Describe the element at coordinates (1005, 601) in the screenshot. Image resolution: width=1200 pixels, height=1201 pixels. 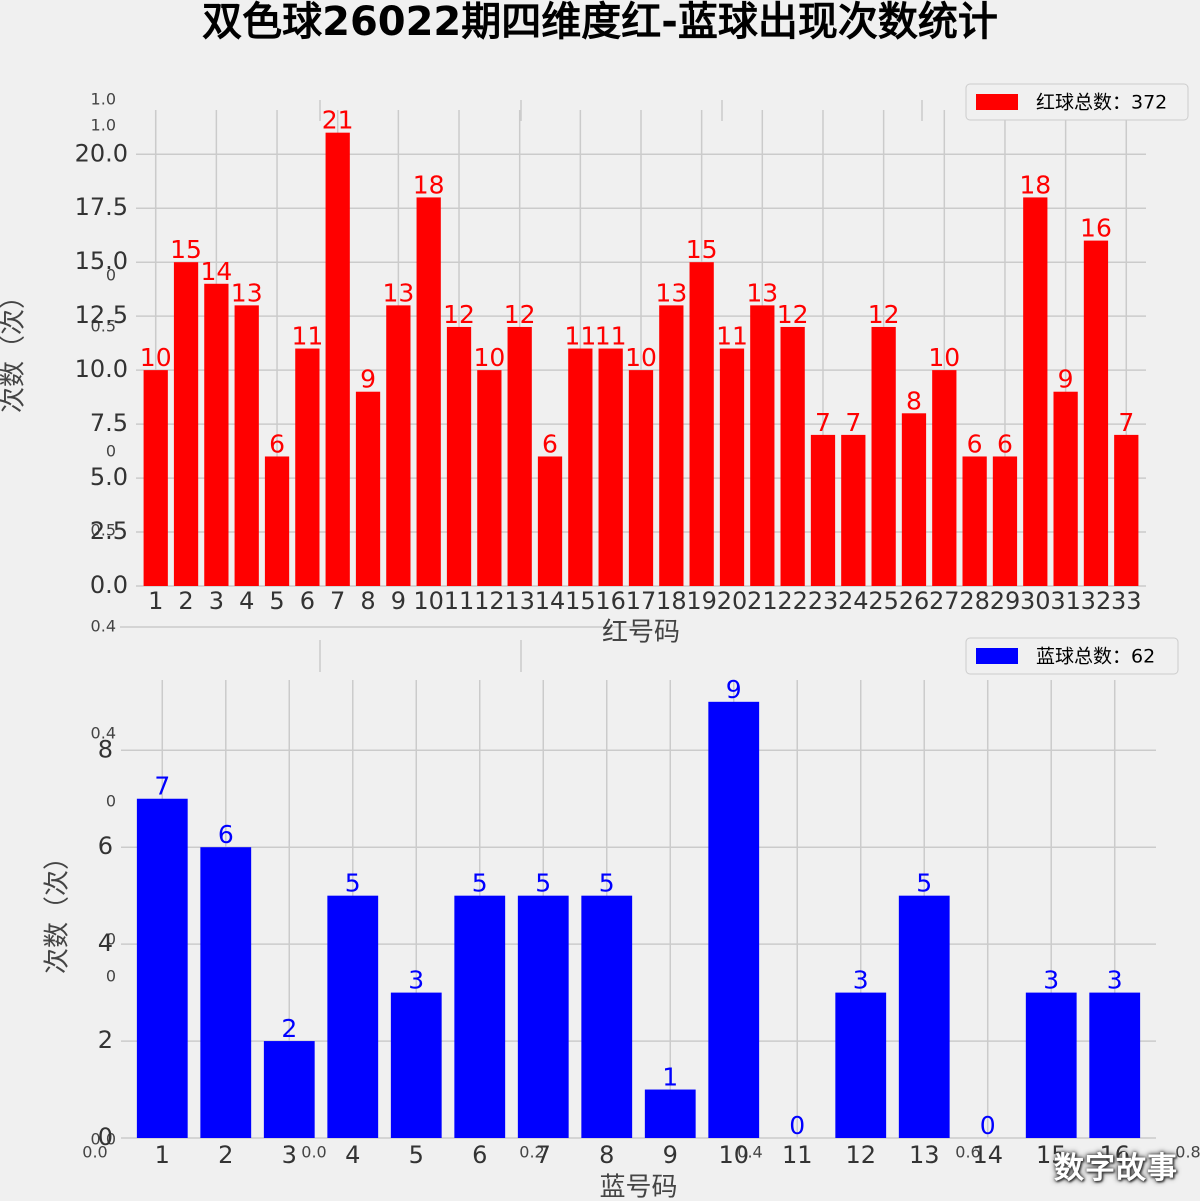
I see `x-tick-label: 29` at that location.